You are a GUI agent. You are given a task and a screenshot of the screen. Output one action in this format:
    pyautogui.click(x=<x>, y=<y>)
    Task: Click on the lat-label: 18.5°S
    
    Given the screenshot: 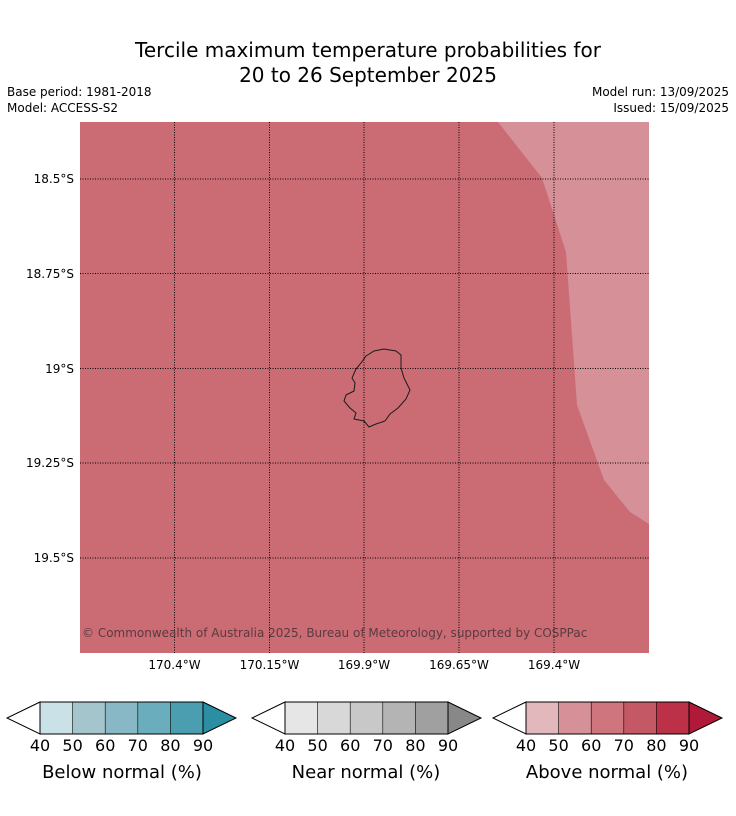 What is the action you would take?
    pyautogui.click(x=53, y=179)
    